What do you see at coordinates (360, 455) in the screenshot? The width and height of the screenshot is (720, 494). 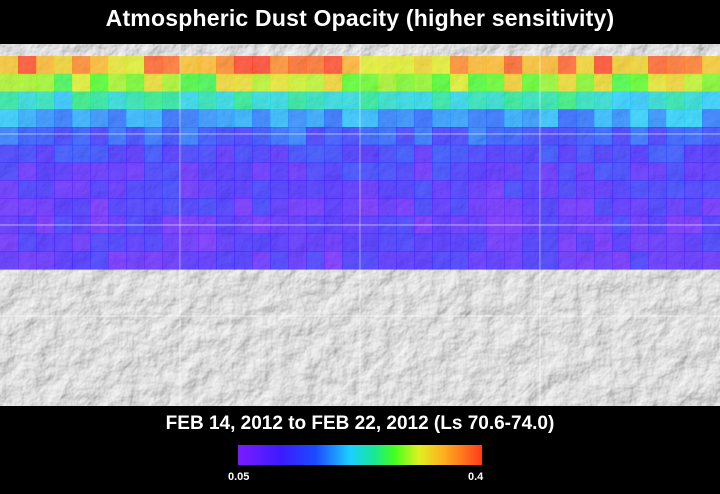 I see `opacity-colorbar` at bounding box center [360, 455].